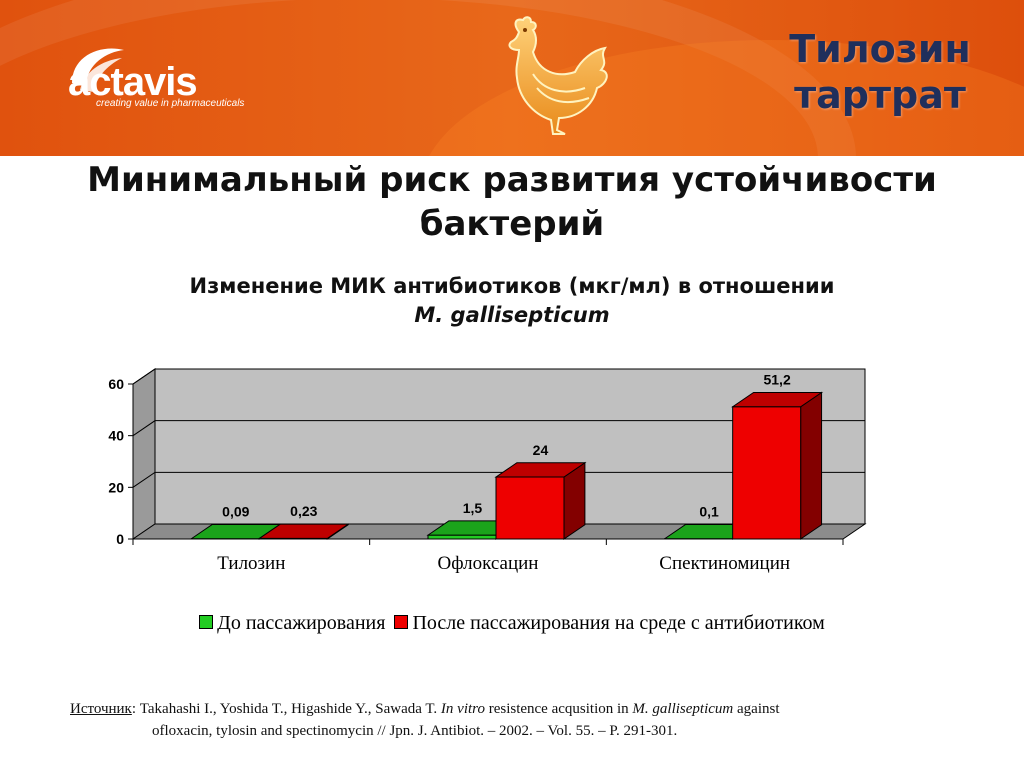  Describe the element at coordinates (133, 82) in the screenshot. I see `logo-wordmark: actavis` at that location.